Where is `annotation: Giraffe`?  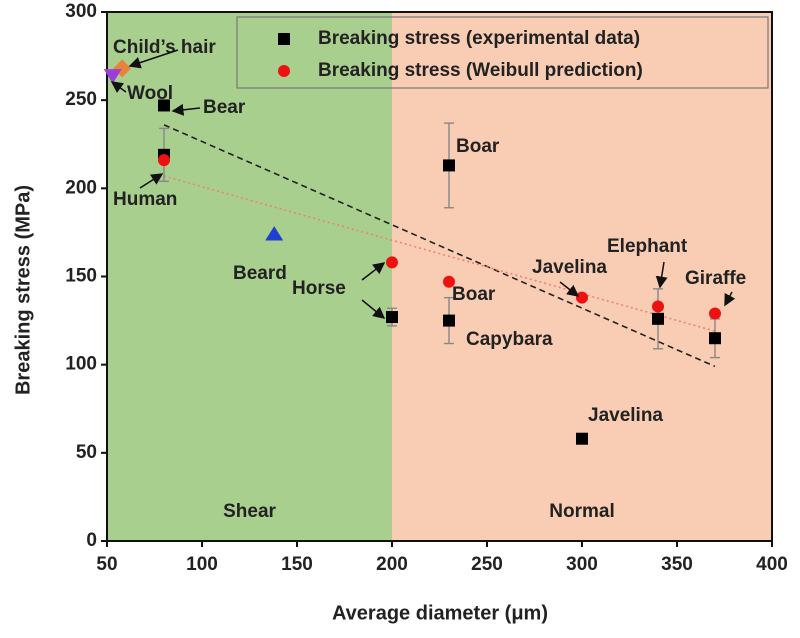
annotation: Giraffe is located at coordinates (715, 278).